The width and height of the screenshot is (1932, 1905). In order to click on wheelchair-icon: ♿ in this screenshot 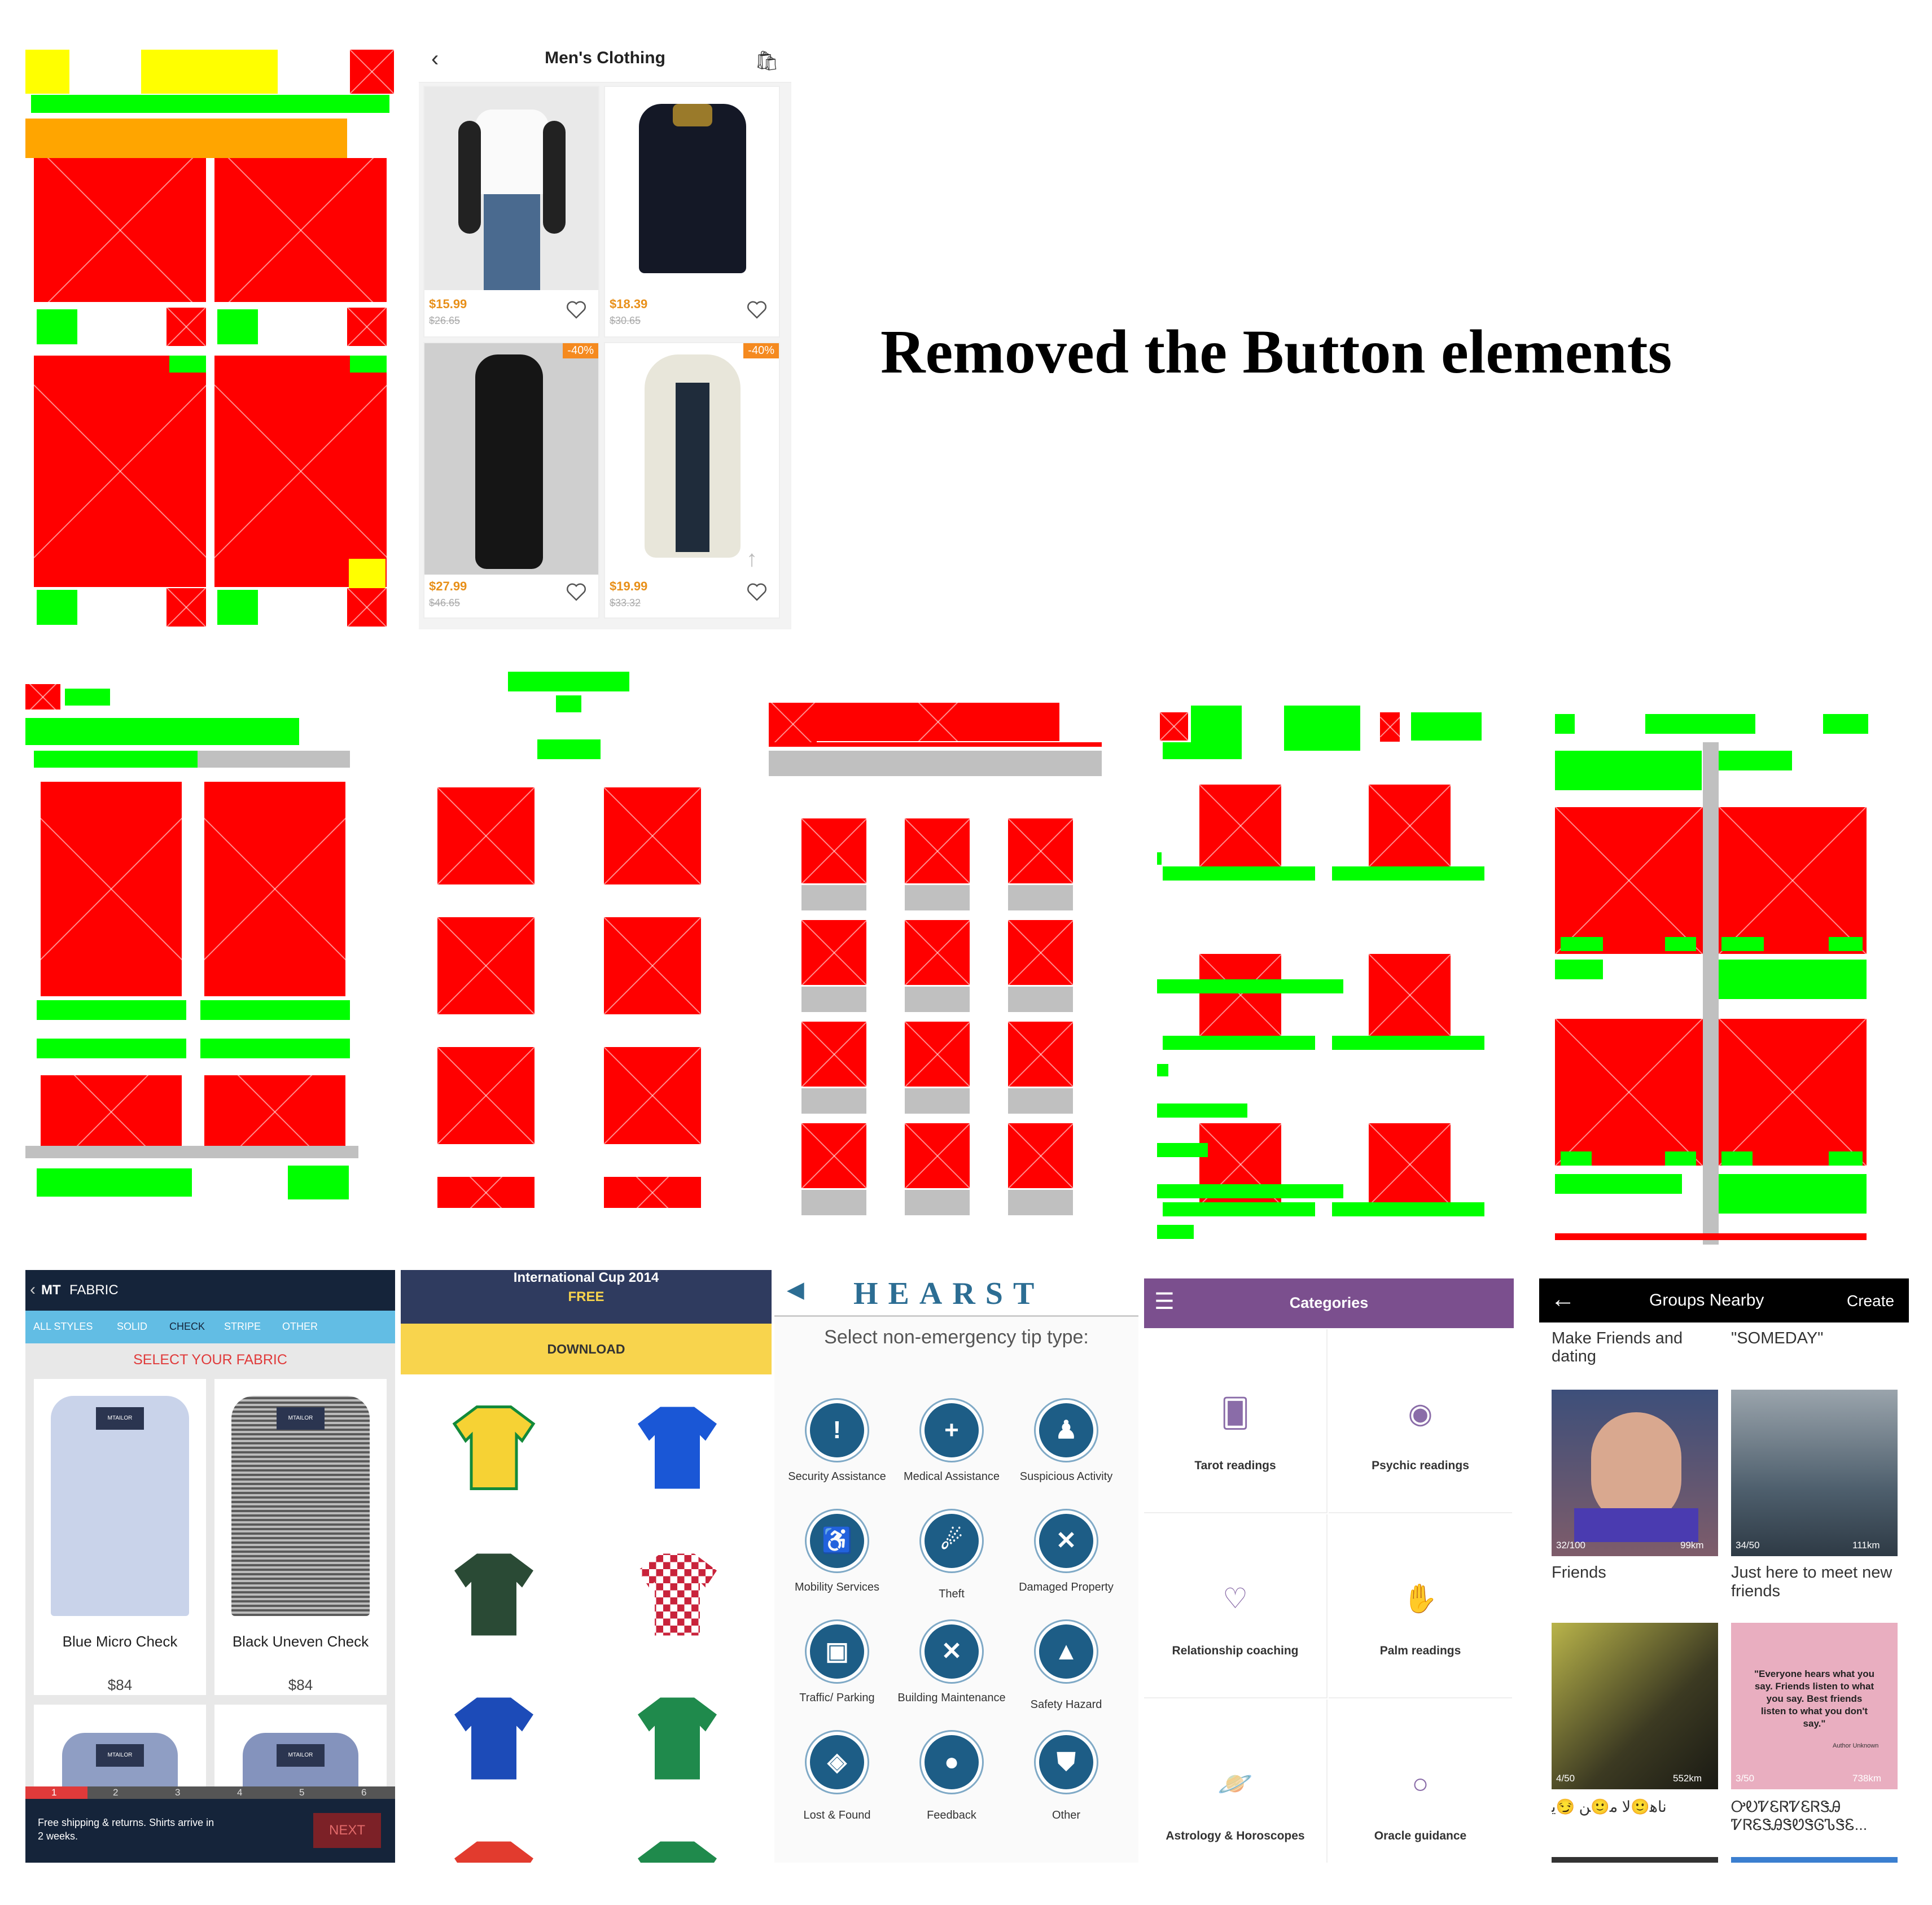, I will do `click(837, 1540)`.